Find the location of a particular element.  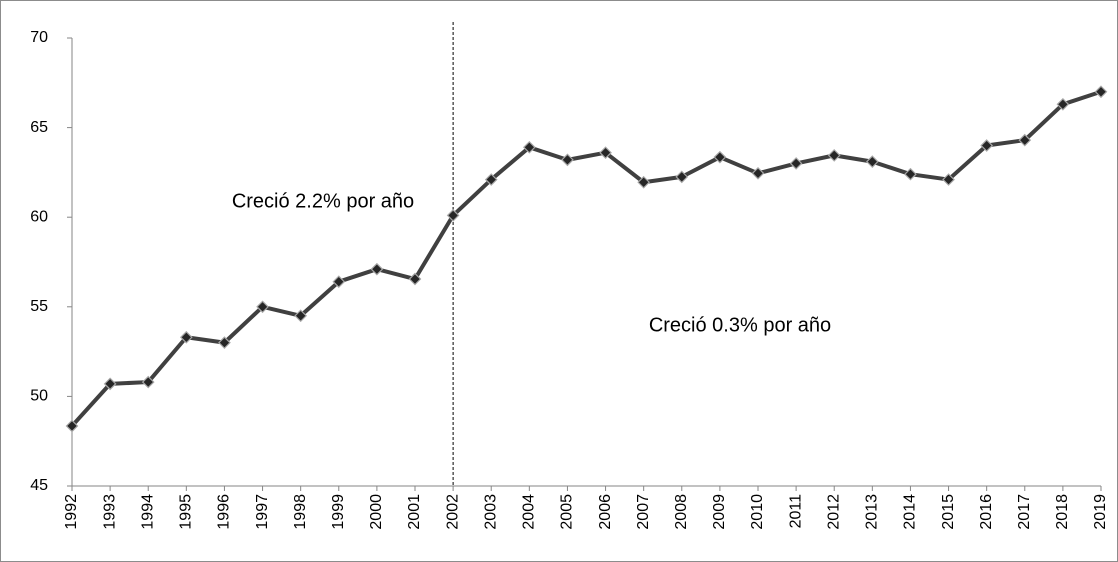

x-tick-label: 2001 is located at coordinates (414, 512).